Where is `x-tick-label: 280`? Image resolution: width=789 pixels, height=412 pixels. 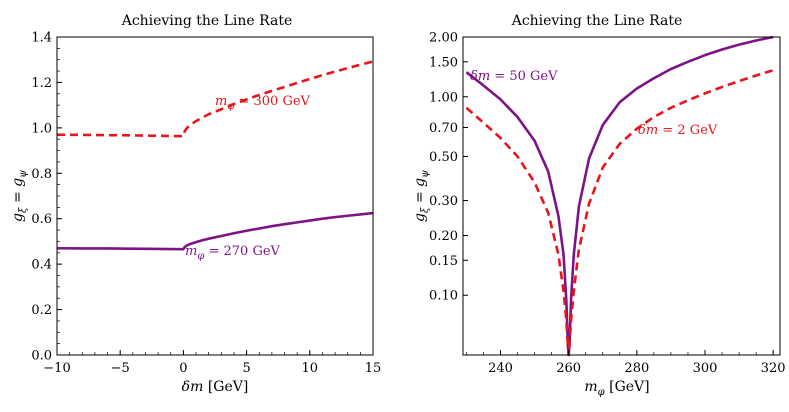
x-tick-label: 280 is located at coordinates (636, 368).